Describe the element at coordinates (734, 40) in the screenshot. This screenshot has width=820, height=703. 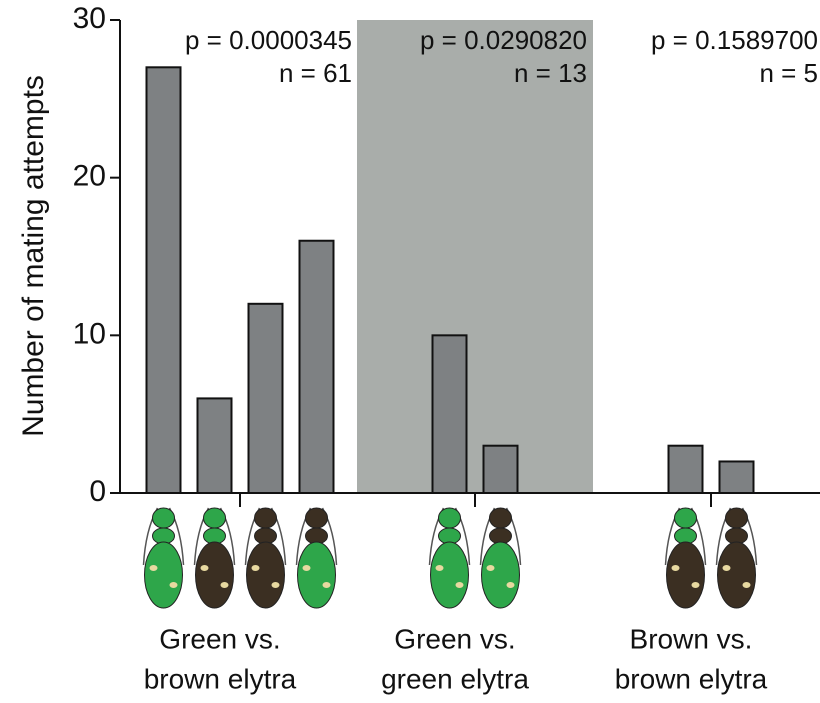
I see `p-value: p = 0.1589700` at that location.